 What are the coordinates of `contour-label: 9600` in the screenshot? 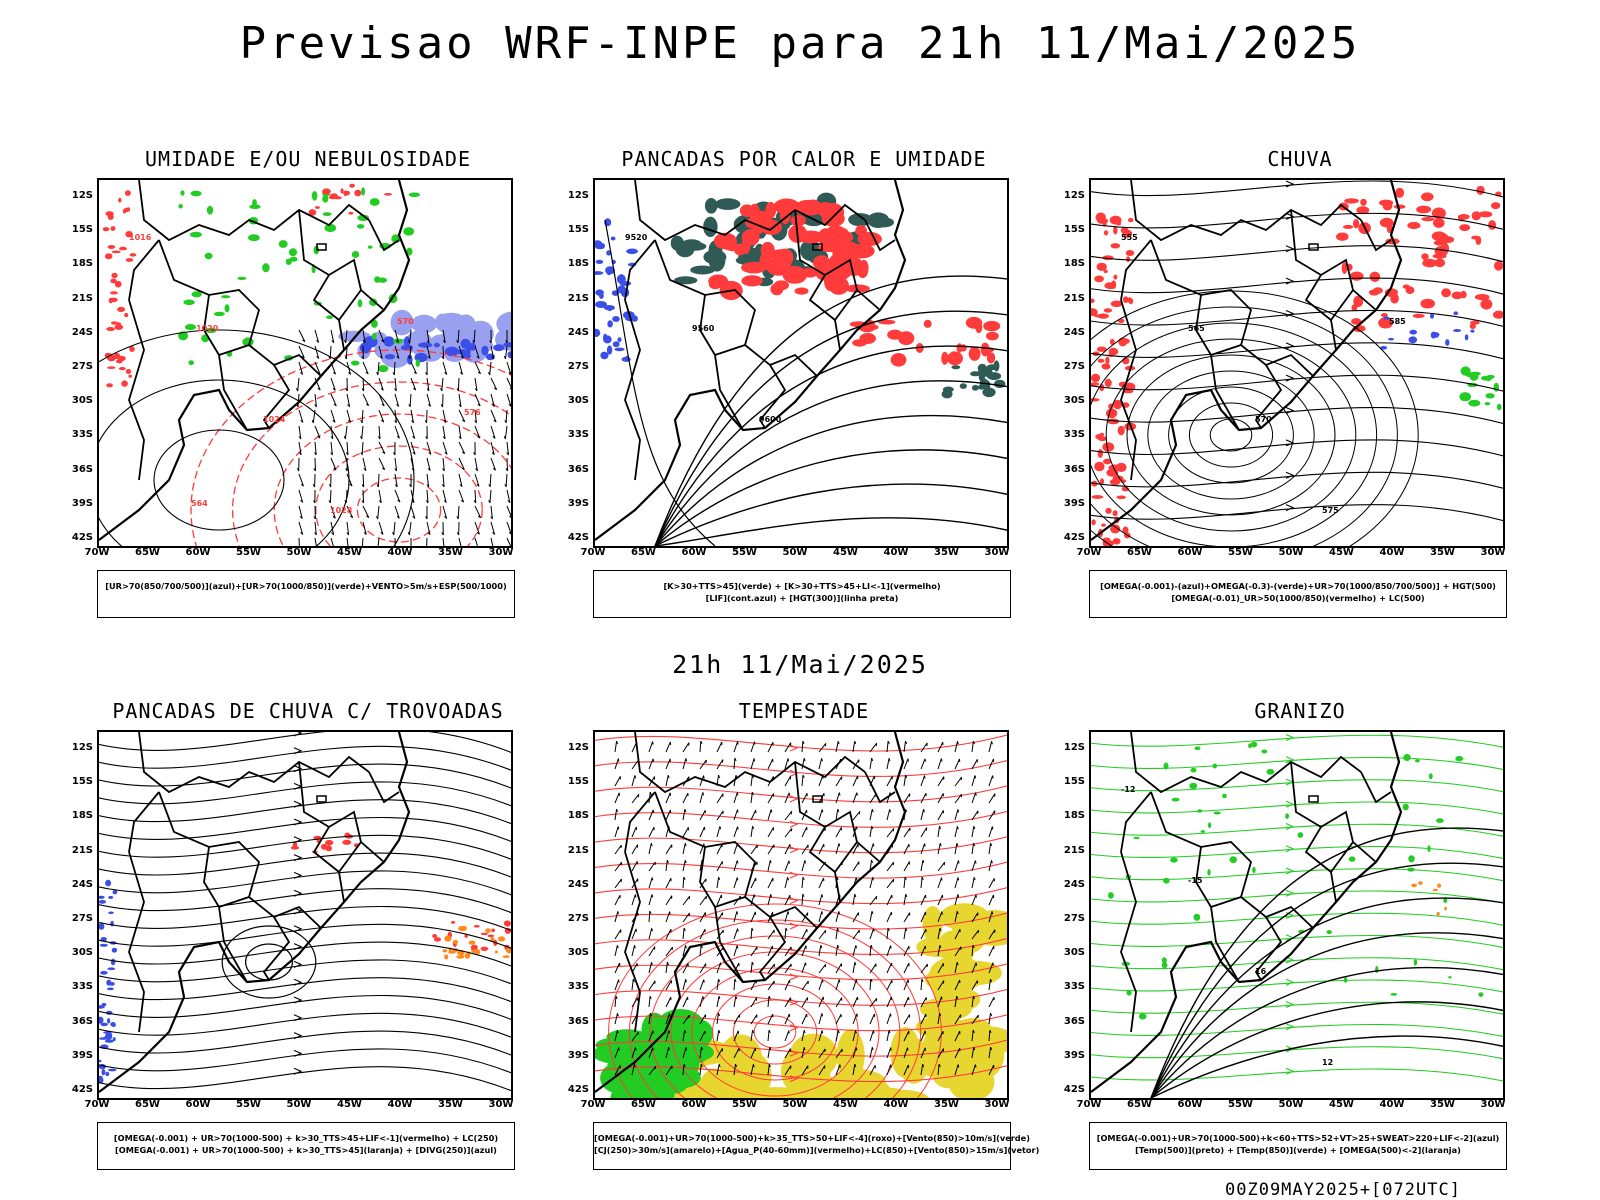 It's located at (770, 419).